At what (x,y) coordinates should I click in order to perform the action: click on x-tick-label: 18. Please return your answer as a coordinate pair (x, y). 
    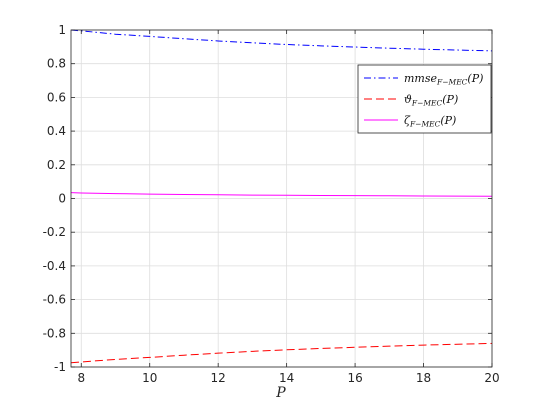
    Looking at the image, I should click on (423, 378).